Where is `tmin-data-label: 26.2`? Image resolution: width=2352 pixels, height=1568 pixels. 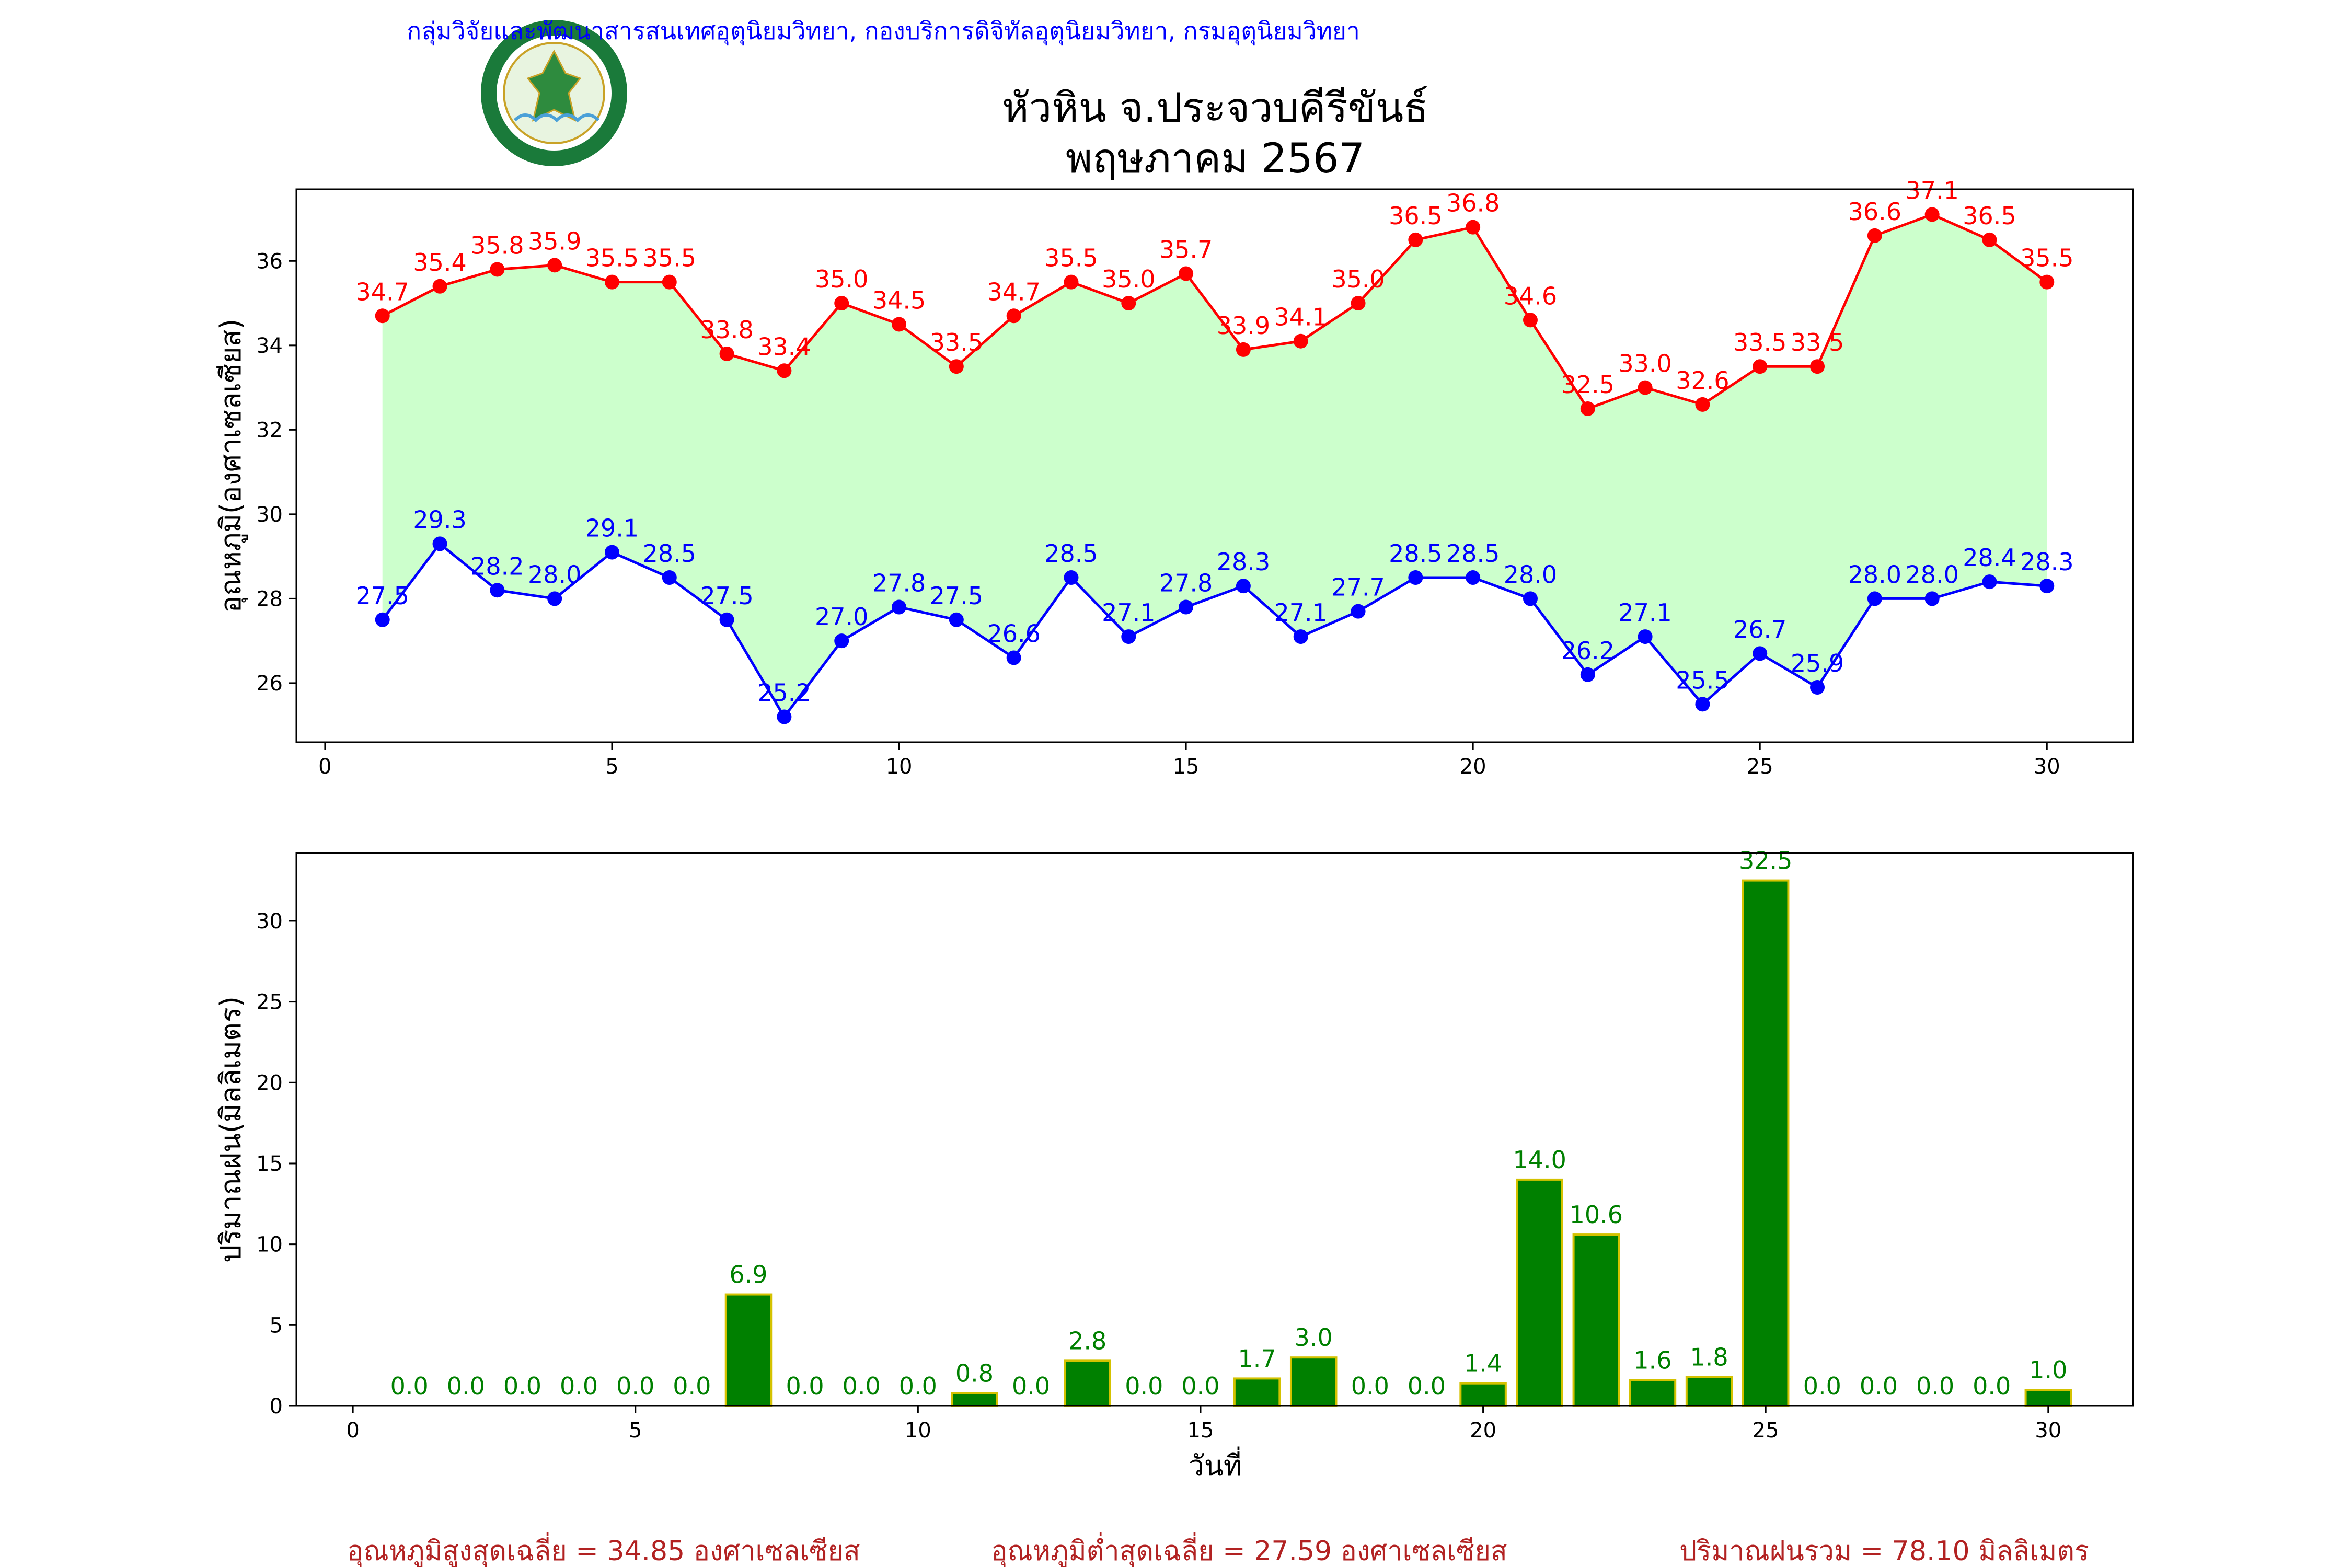 tmin-data-label: 26.2 is located at coordinates (1588, 651).